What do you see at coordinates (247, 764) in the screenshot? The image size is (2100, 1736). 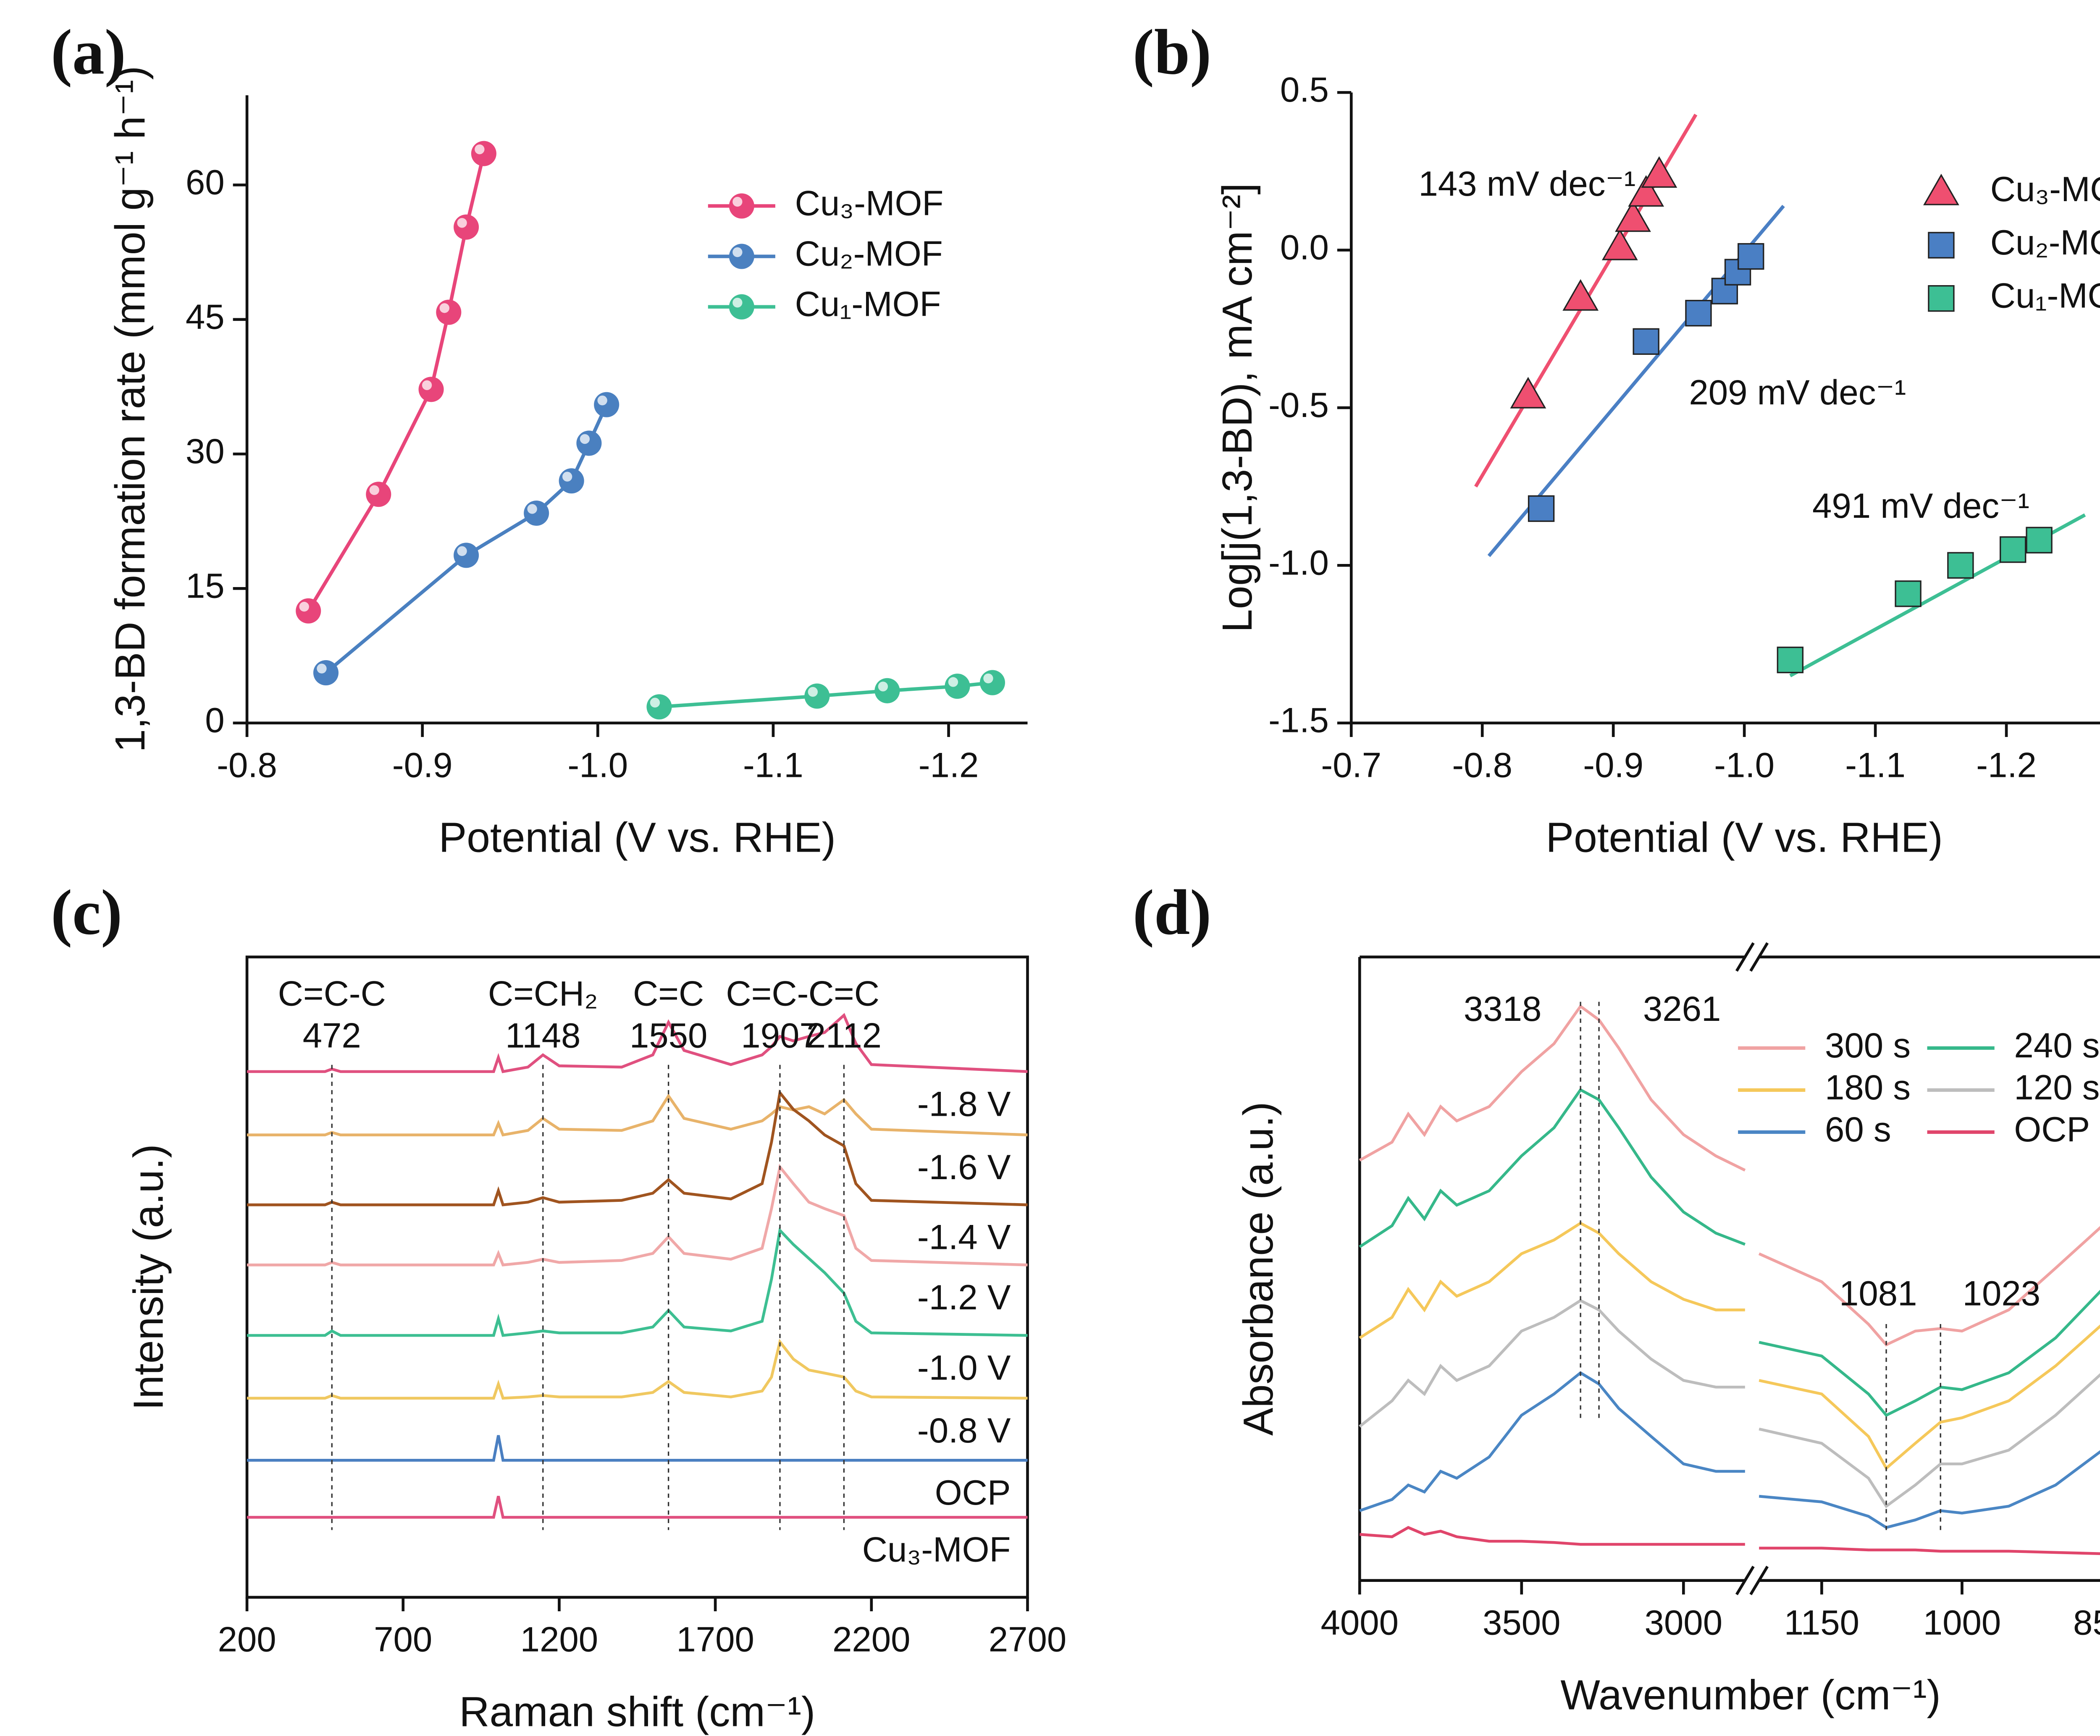 I see `x-tick-label: -0.8` at bounding box center [247, 764].